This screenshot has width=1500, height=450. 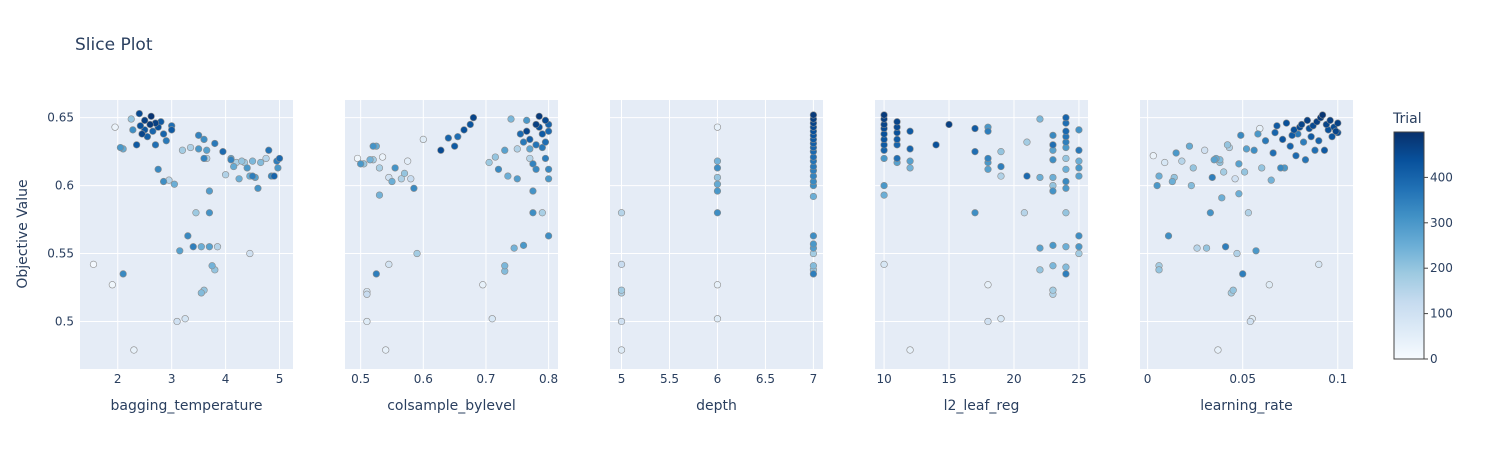 What do you see at coordinates (23, 233) in the screenshot?
I see `y-axis-label: Objective Value` at bounding box center [23, 233].